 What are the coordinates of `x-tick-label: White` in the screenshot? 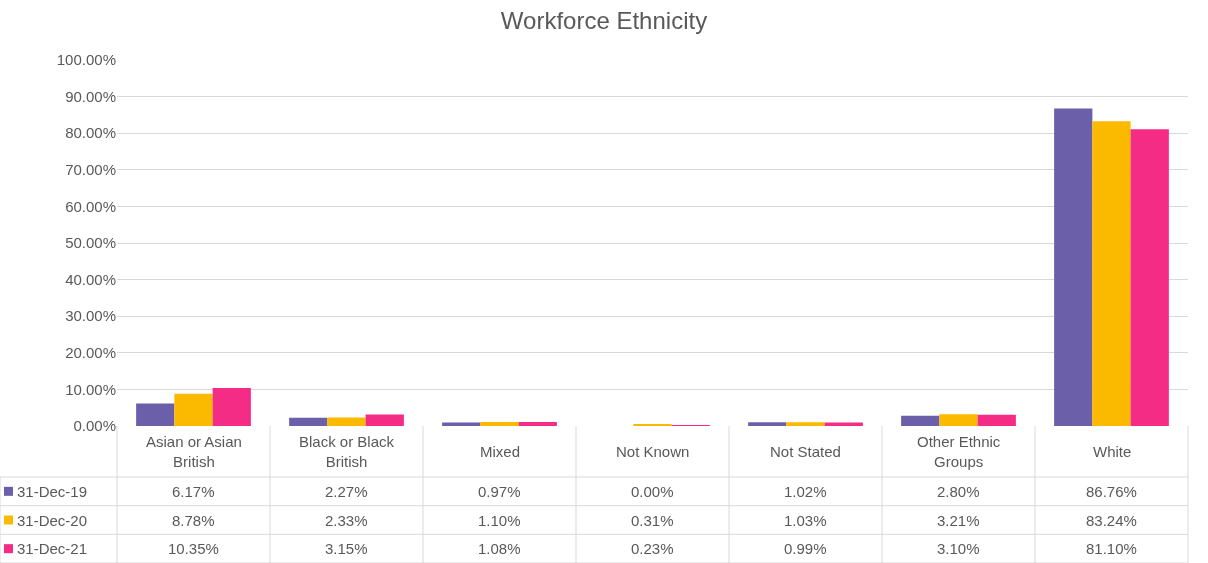 It's located at (1112, 451).